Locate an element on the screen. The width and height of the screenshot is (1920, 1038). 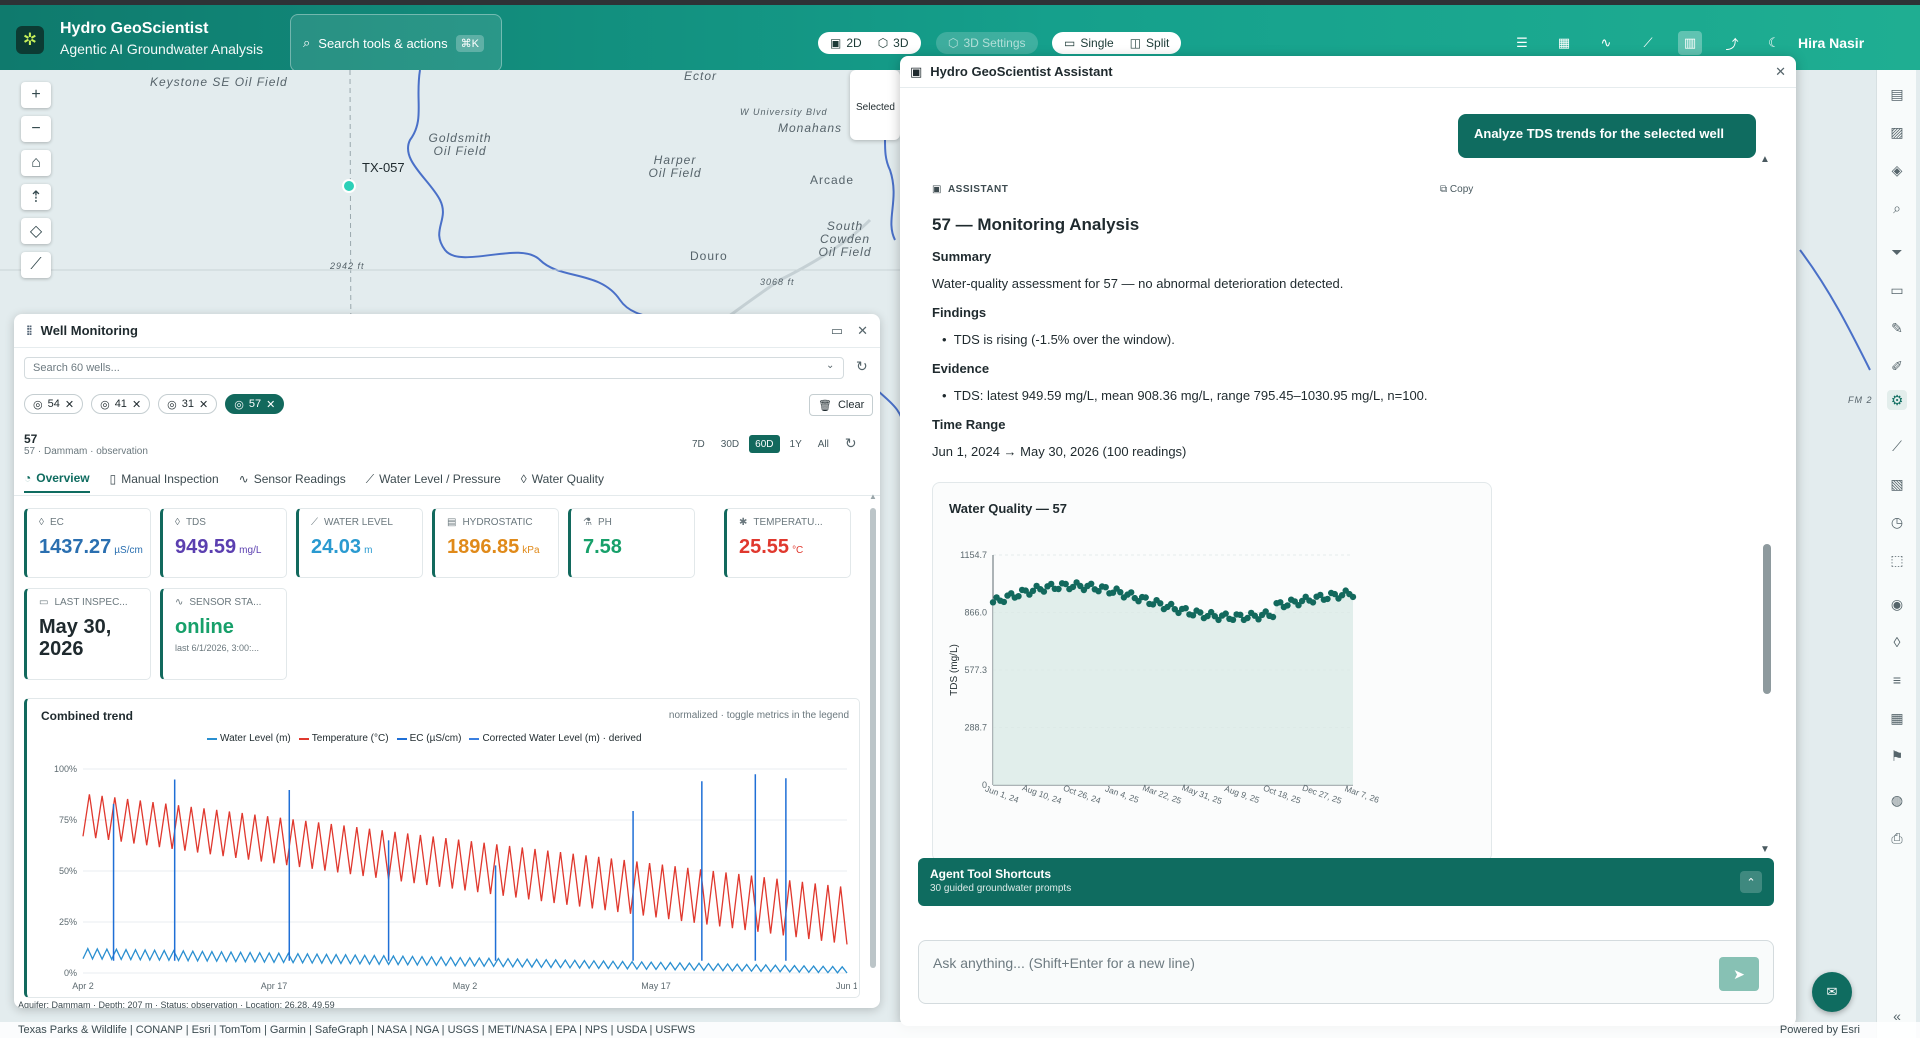
3d-settings-button: ⬡ 3D Settings is located at coordinates (987, 43).